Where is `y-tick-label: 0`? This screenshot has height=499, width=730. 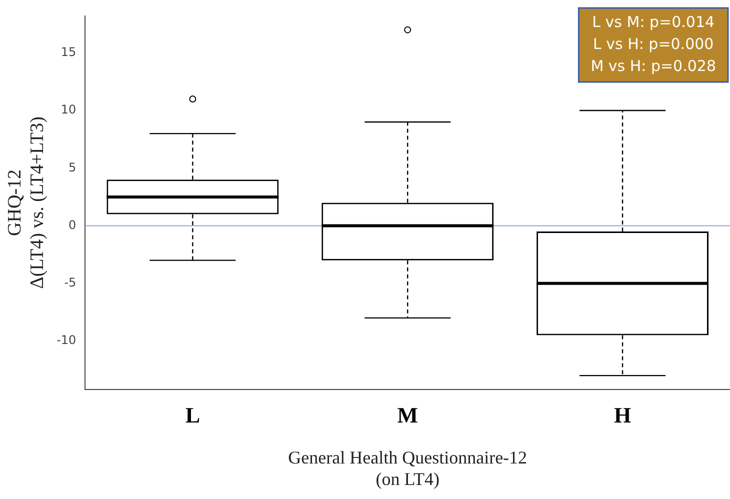 y-tick-label: 0 is located at coordinates (72, 225).